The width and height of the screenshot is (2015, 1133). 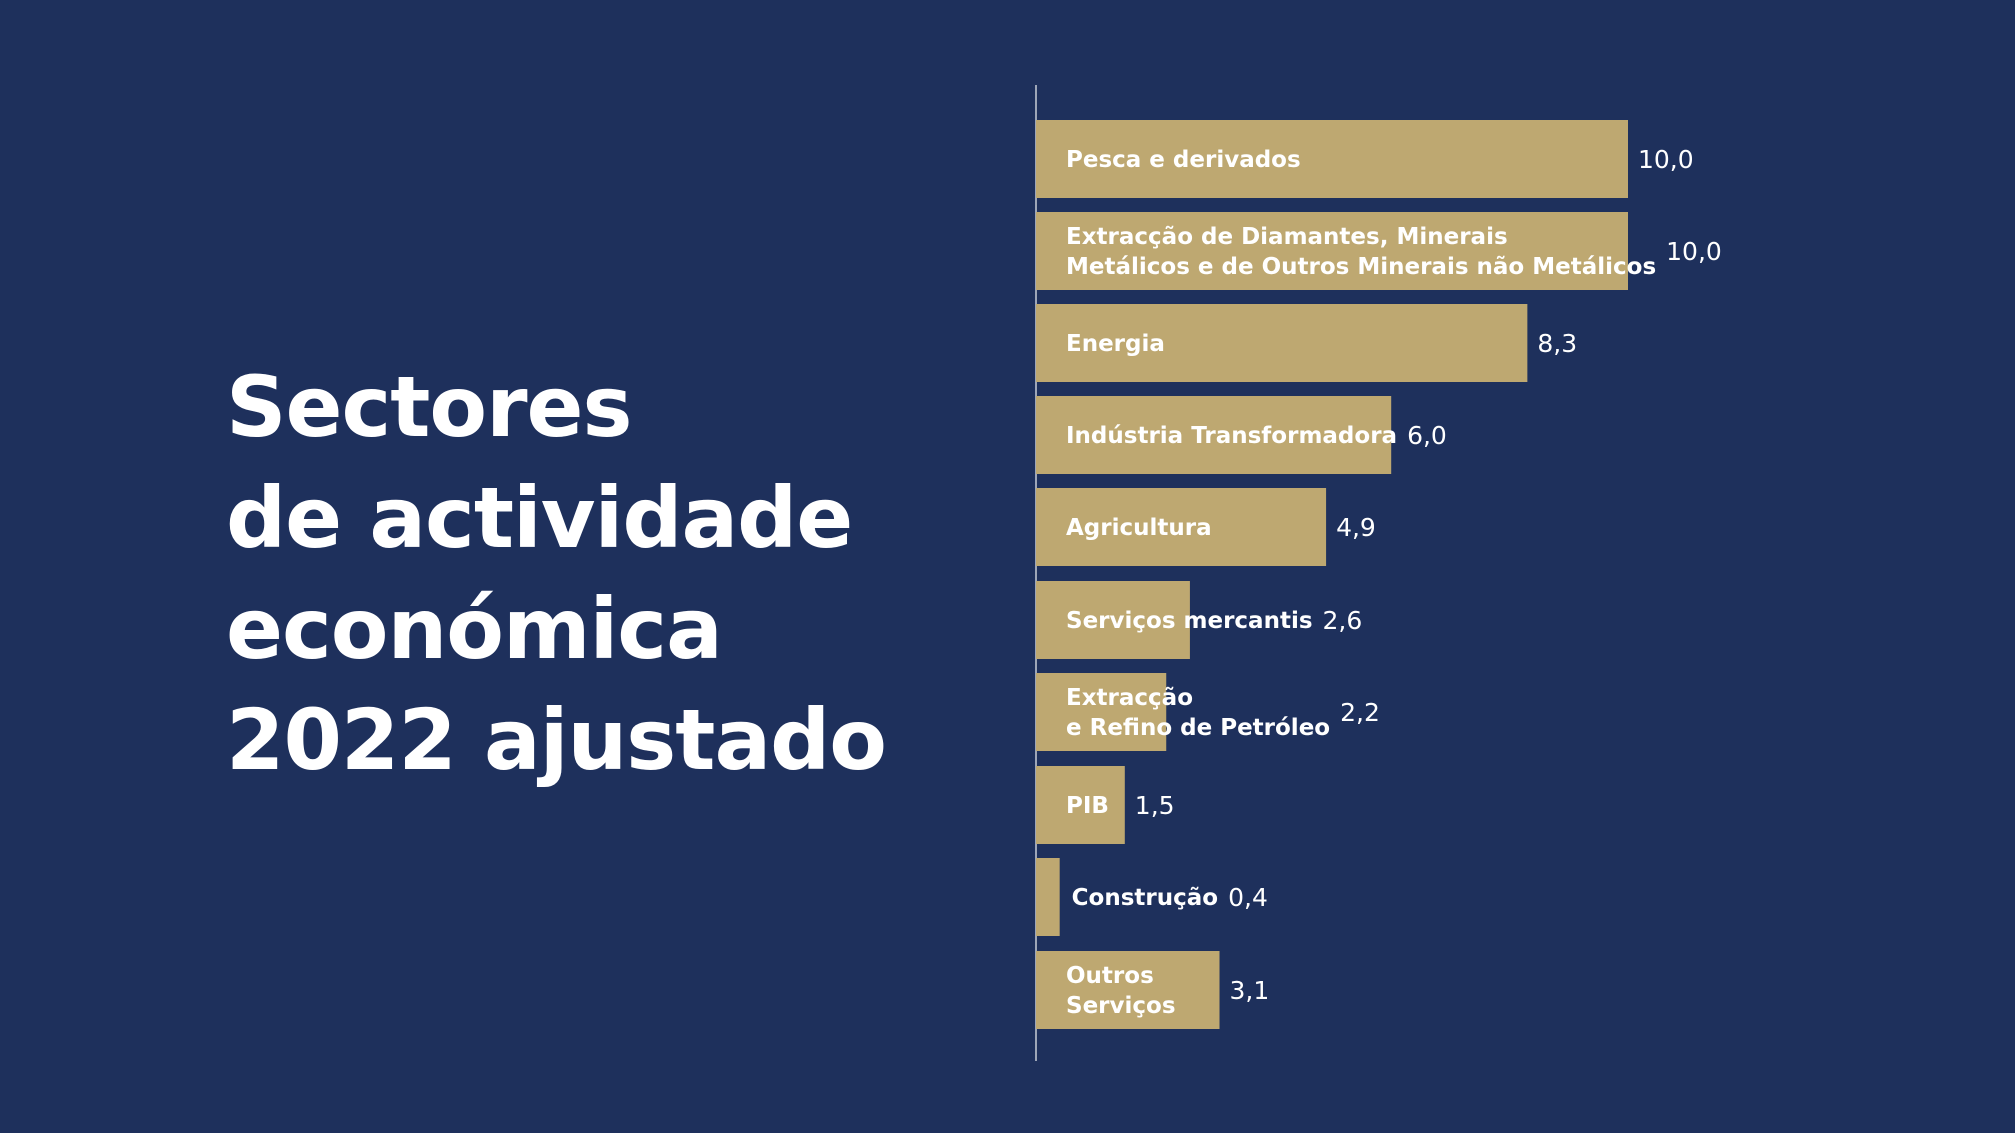 I want to click on value-label: 2,6, so click(x=1343, y=620).